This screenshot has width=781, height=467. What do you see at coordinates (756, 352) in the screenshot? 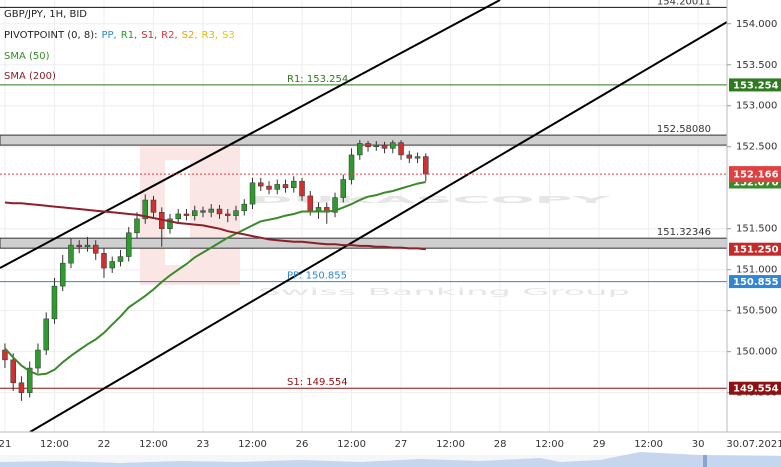
I see `y-tick-label: 150.000` at bounding box center [756, 352].